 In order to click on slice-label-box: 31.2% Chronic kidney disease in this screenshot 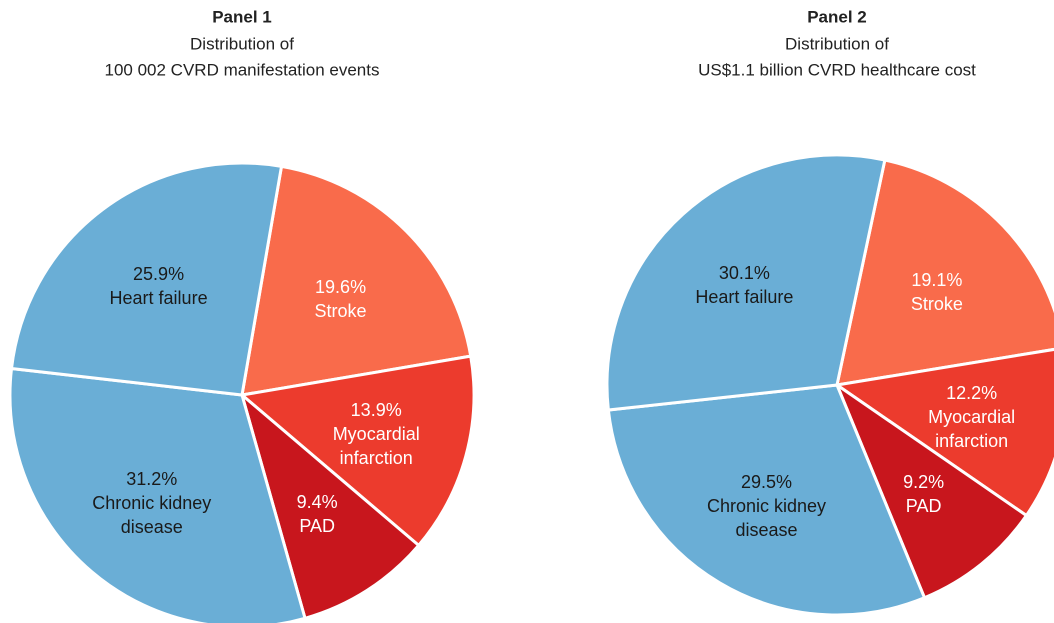, I will do `click(152, 503)`.